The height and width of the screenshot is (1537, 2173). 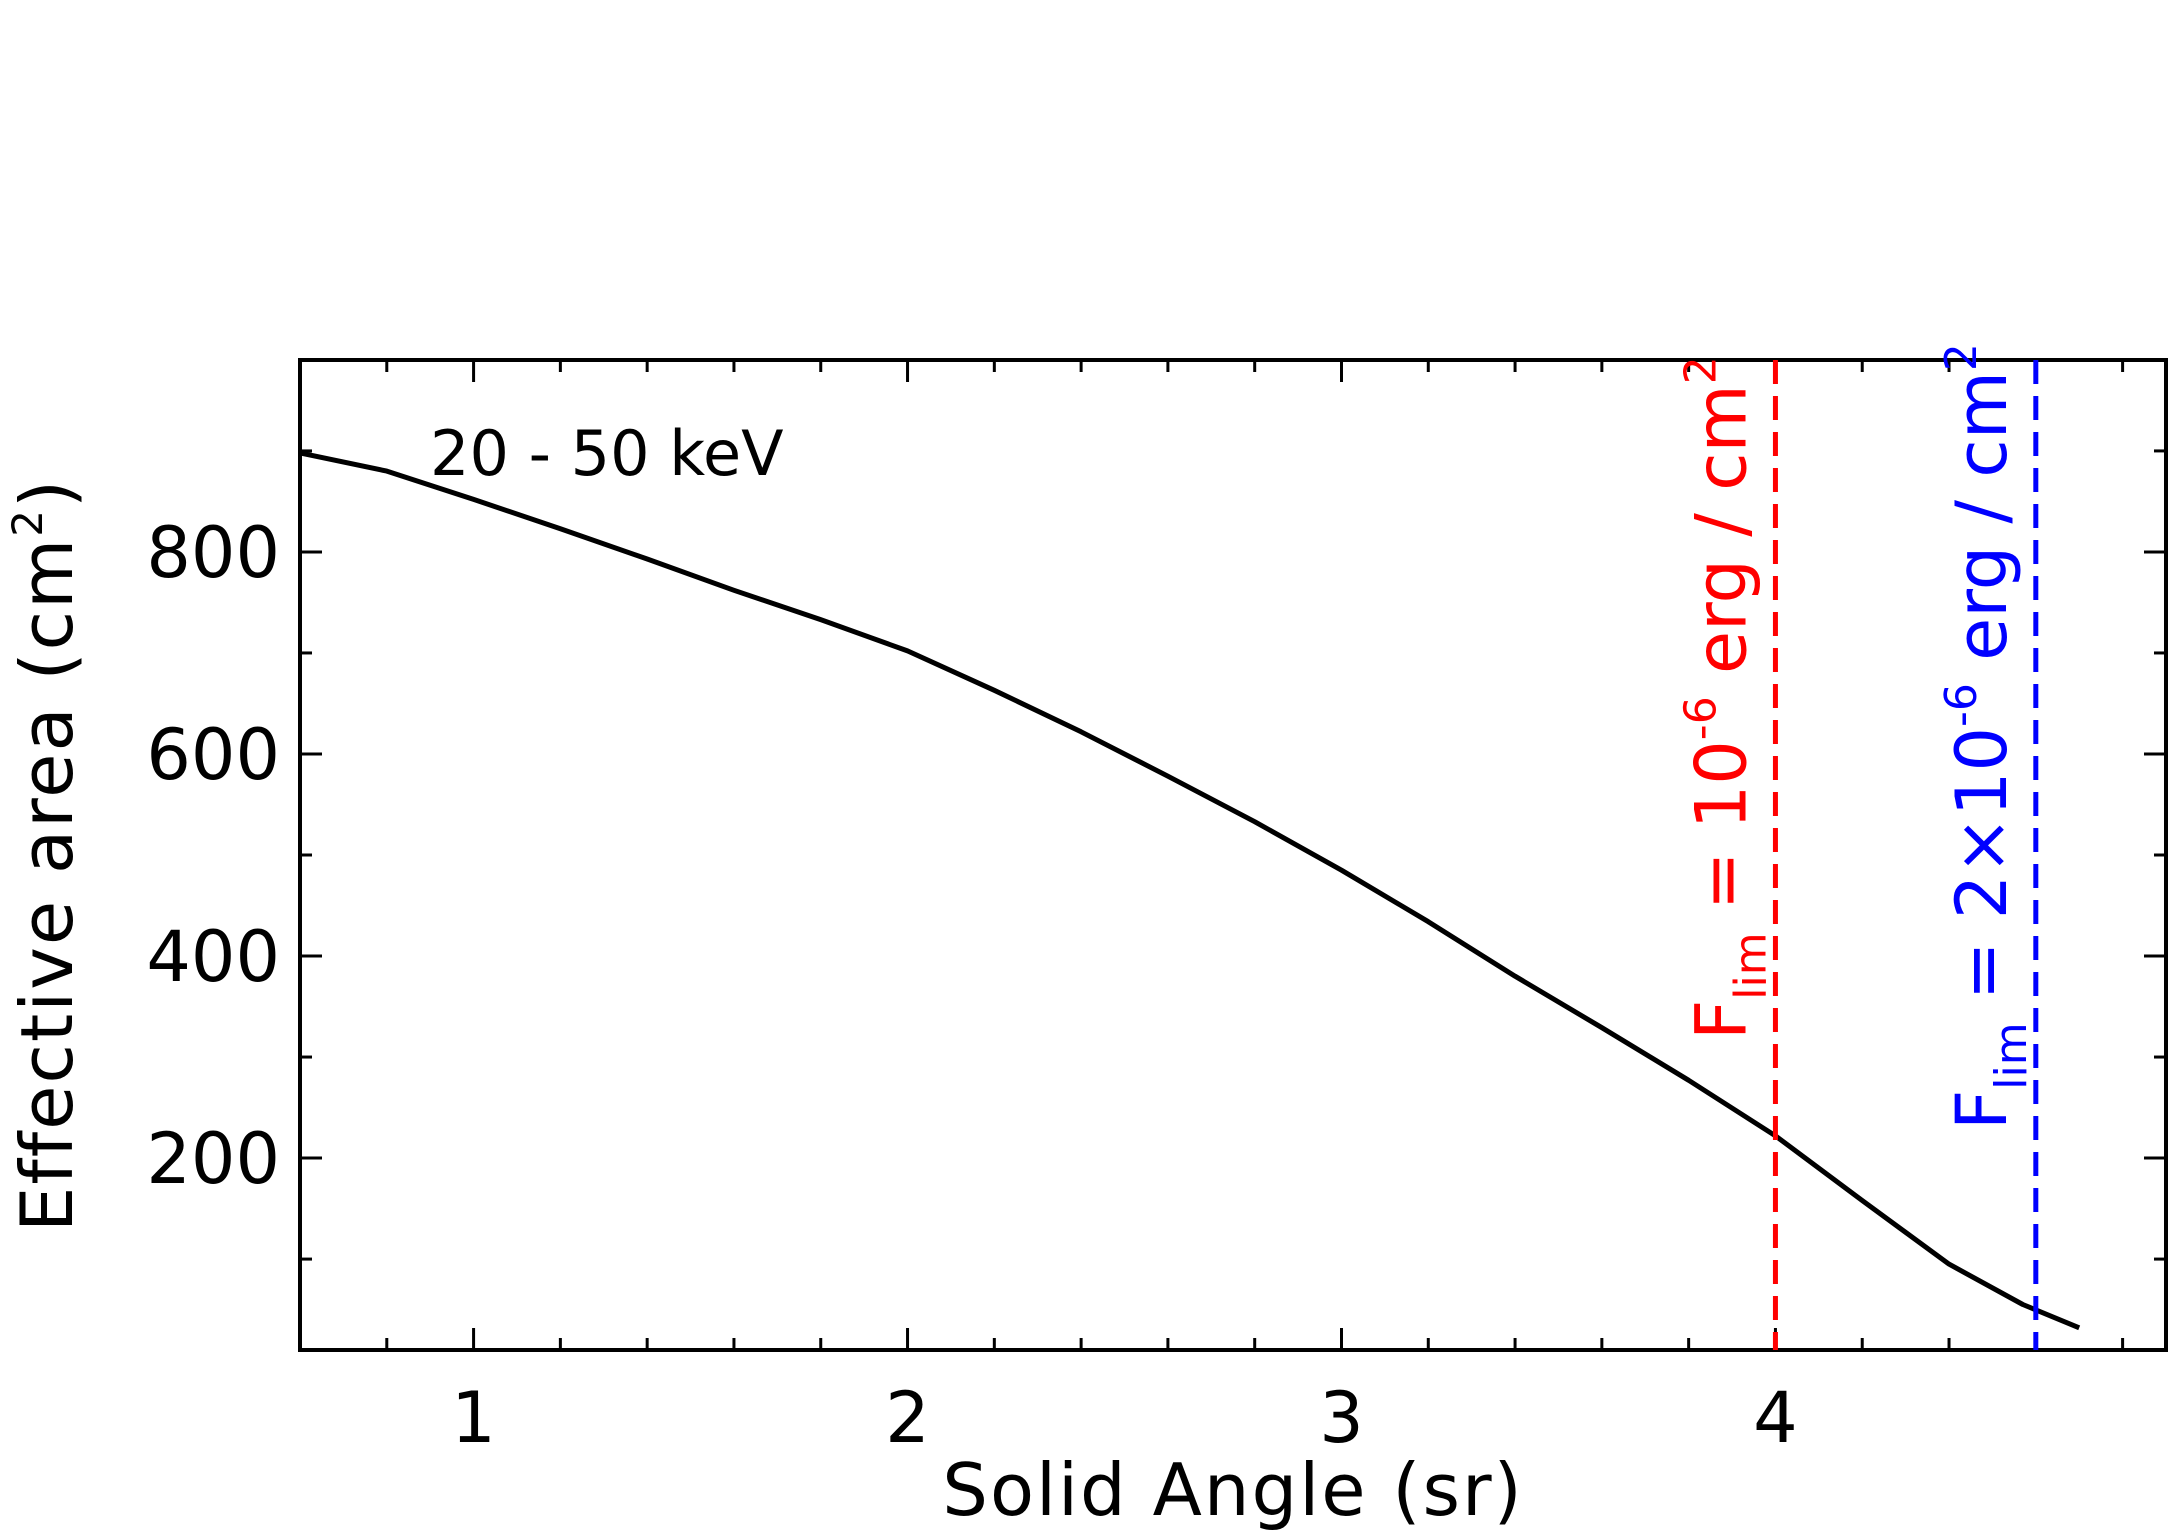 What do you see at coordinates (47, 884) in the screenshot?
I see `y-axis-title-main: Effective area (cm` at bounding box center [47, 884].